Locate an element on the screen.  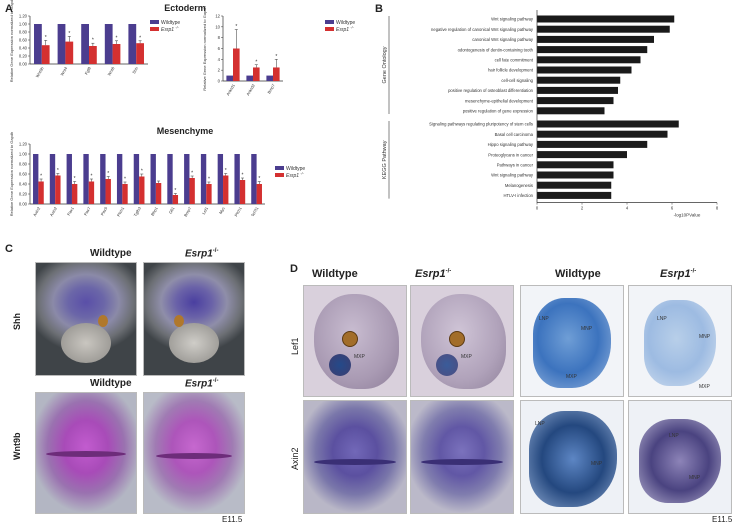
pathway-label: mesenchyme-epithelial development is located at coordinates (499, 100).